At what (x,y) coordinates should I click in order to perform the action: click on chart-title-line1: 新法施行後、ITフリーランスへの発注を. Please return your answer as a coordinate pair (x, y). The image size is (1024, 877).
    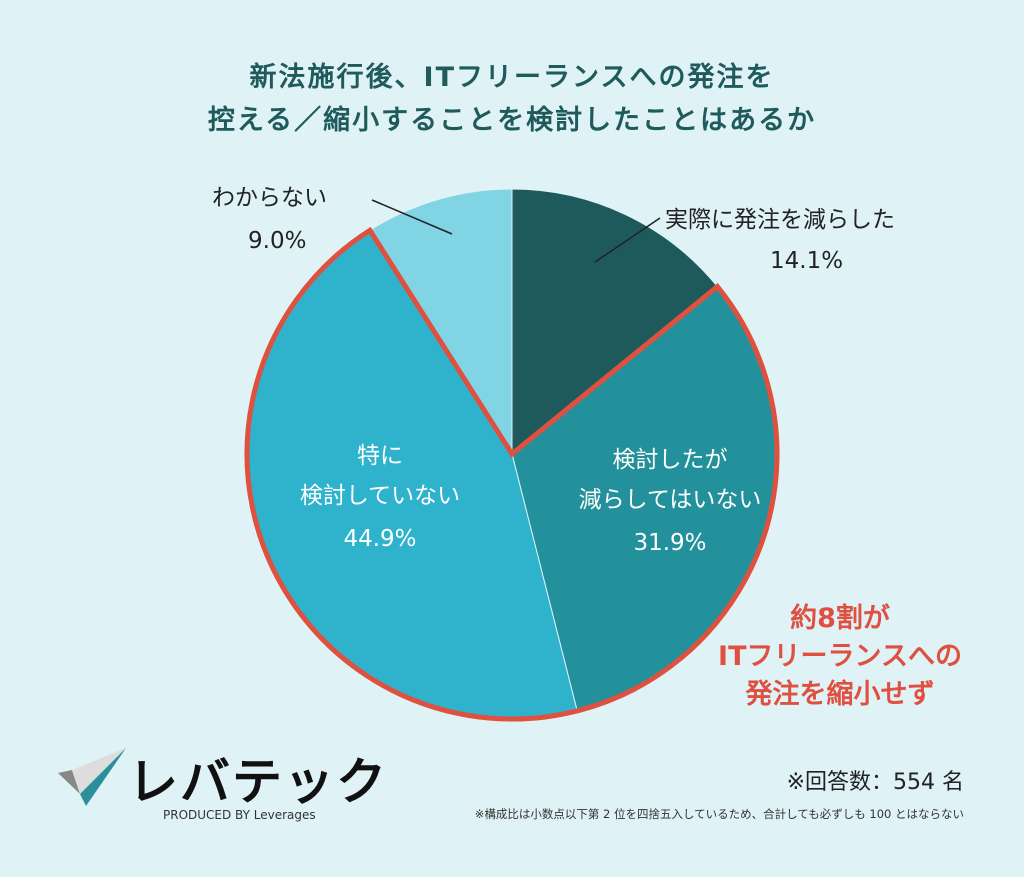
    Looking at the image, I should click on (512, 77).